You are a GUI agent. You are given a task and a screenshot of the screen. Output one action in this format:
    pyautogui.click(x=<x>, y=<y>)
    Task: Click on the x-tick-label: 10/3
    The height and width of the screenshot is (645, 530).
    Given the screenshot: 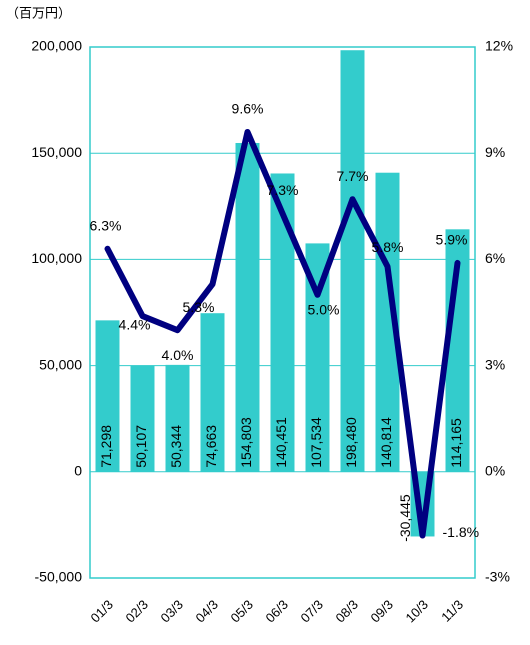 What is the action you would take?
    pyautogui.click(x=417, y=611)
    